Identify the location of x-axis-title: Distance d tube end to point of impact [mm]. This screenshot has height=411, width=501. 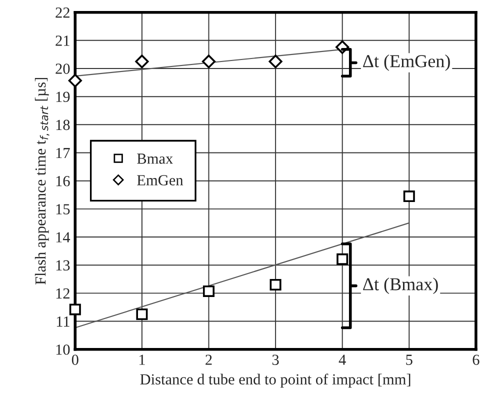
(275, 381).